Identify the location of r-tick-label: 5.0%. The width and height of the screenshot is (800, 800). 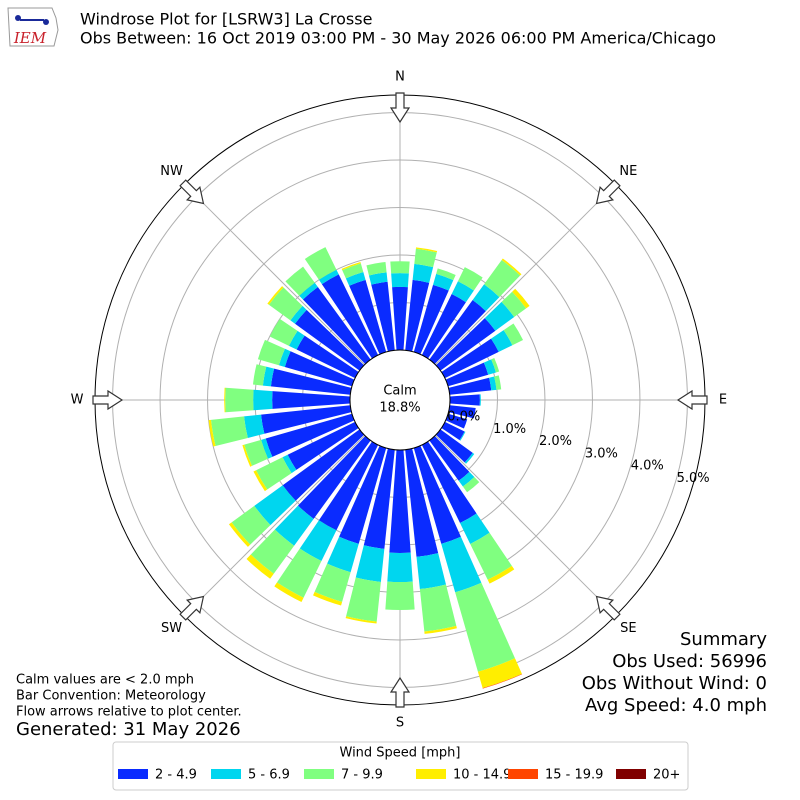
(693, 478).